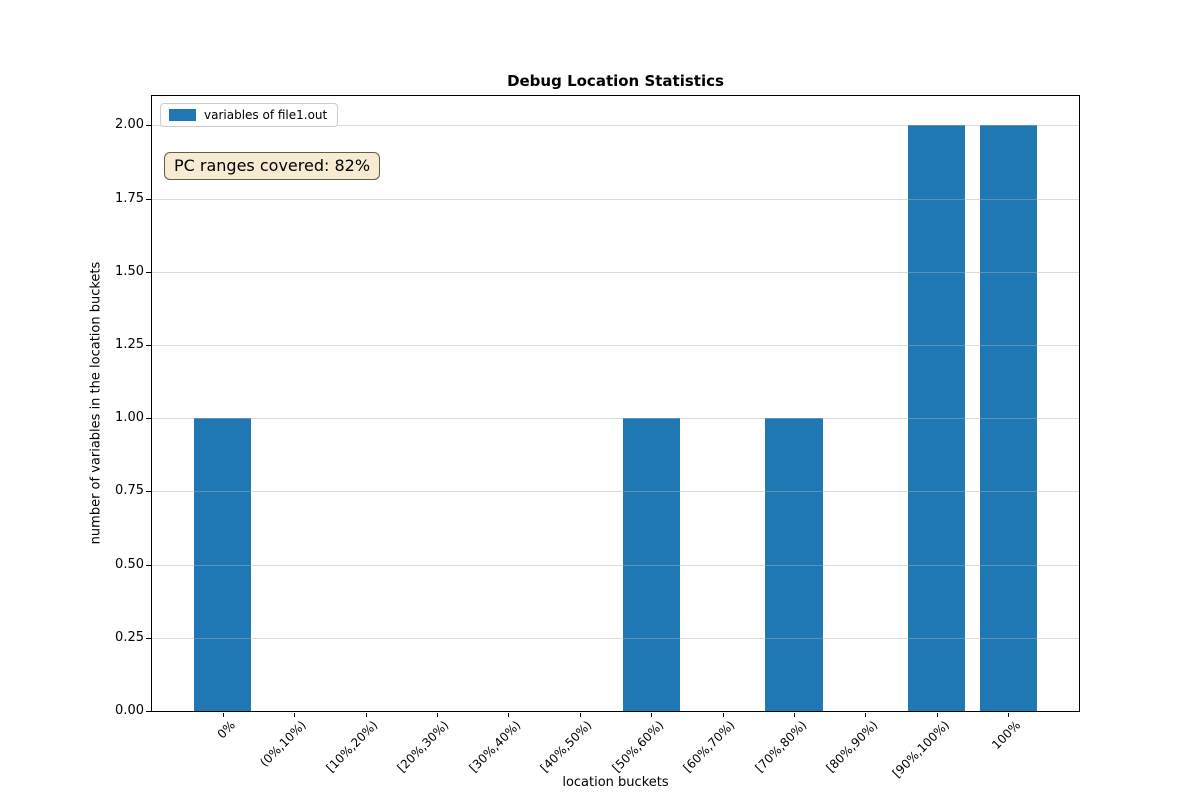 The image size is (1200, 800). I want to click on gridline-0.75, so click(615, 492).